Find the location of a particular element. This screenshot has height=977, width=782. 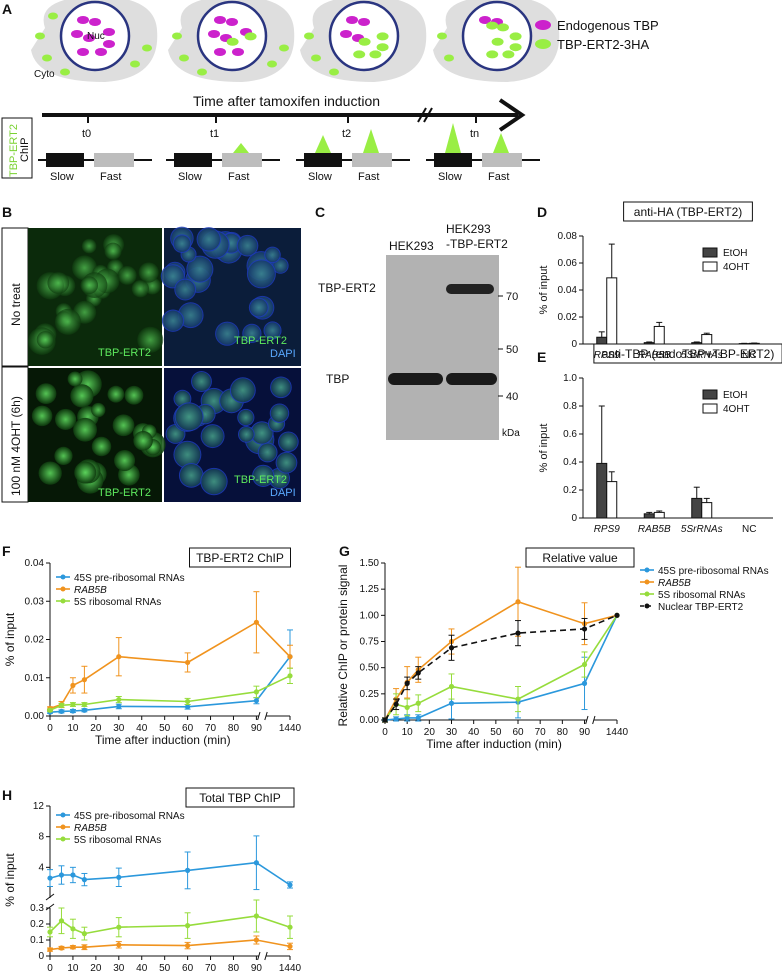

chart-h-y-tick-label: 0.1 is located at coordinates (37, 940).